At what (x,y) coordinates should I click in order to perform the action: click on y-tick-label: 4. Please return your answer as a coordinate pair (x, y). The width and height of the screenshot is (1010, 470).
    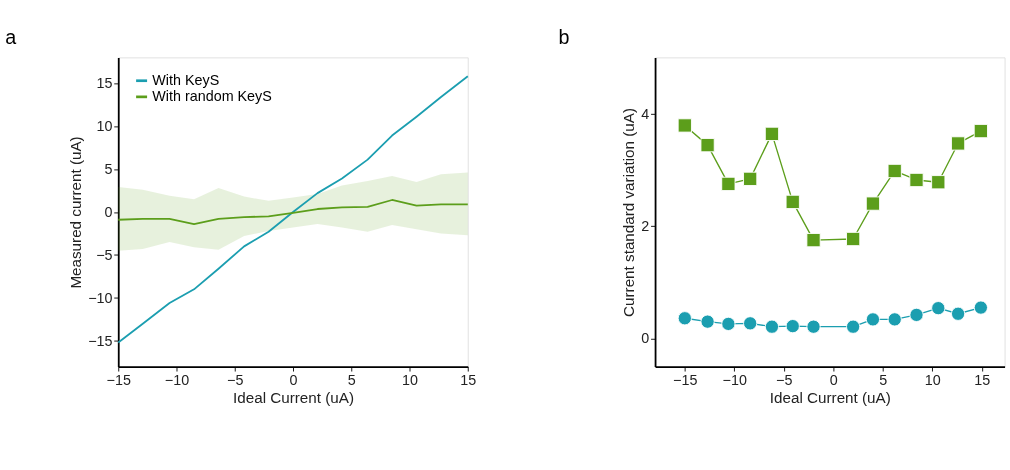
    Looking at the image, I should click on (645, 113).